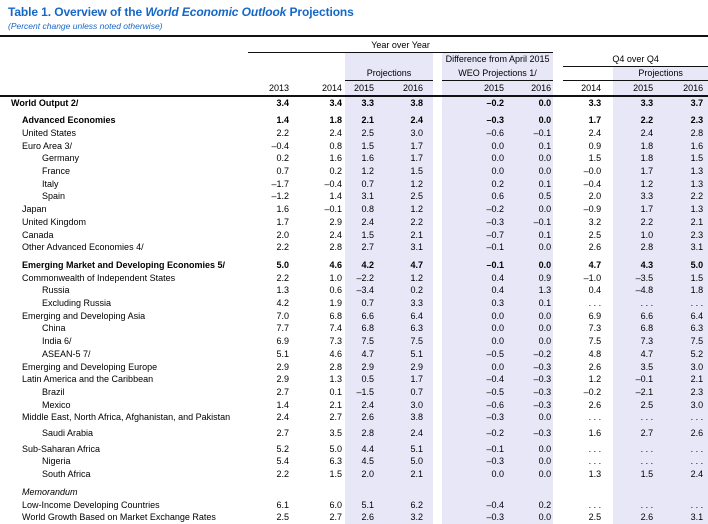  What do you see at coordinates (638, 392) in the screenshot?
I see `value-cell: –2.1` at bounding box center [638, 392].